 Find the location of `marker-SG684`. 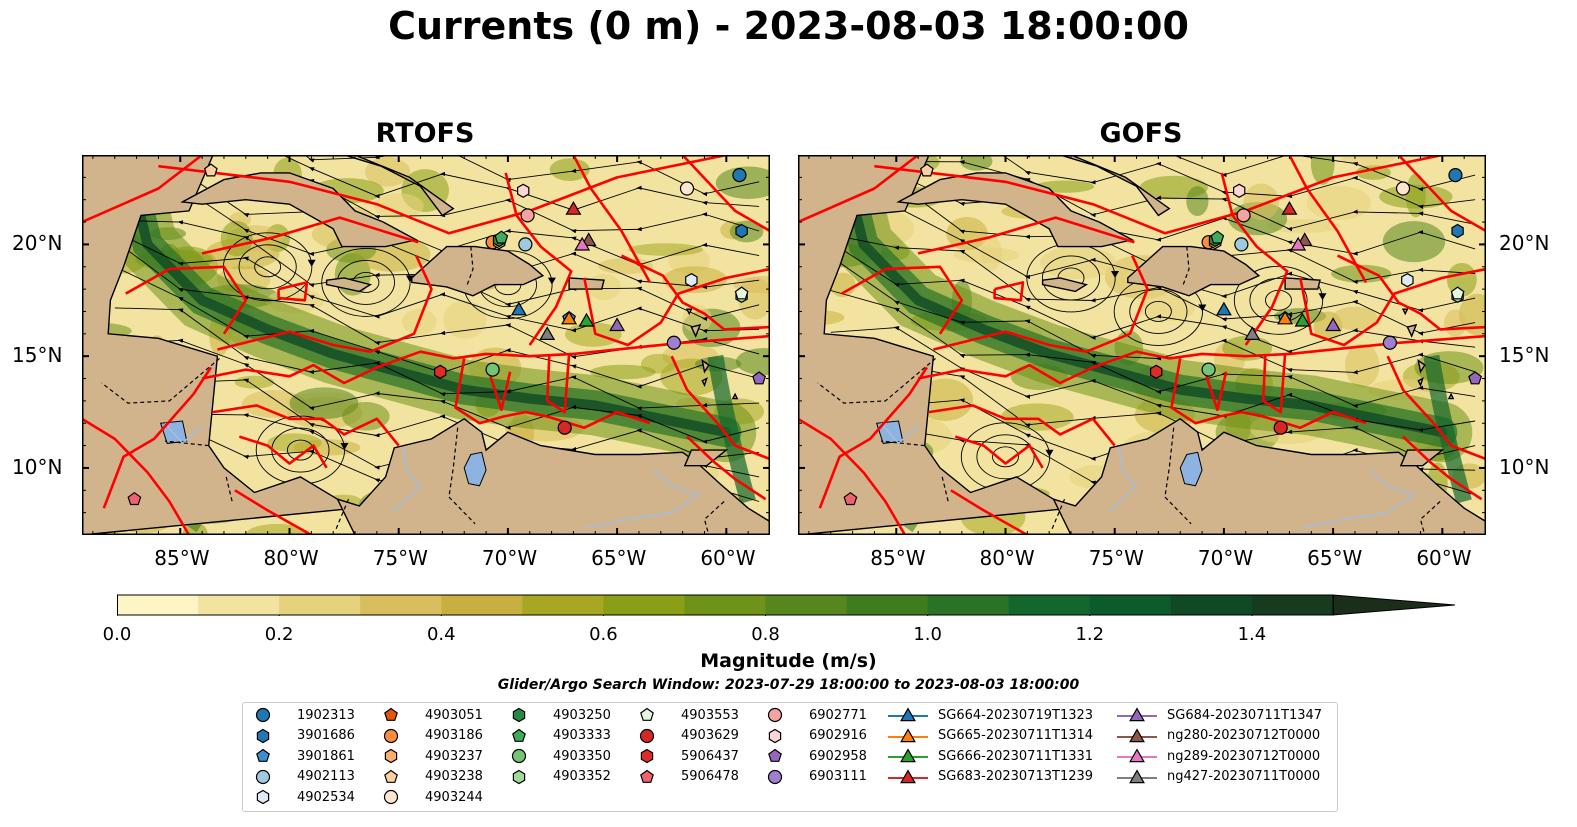

marker-SG684 is located at coordinates (617, 324).